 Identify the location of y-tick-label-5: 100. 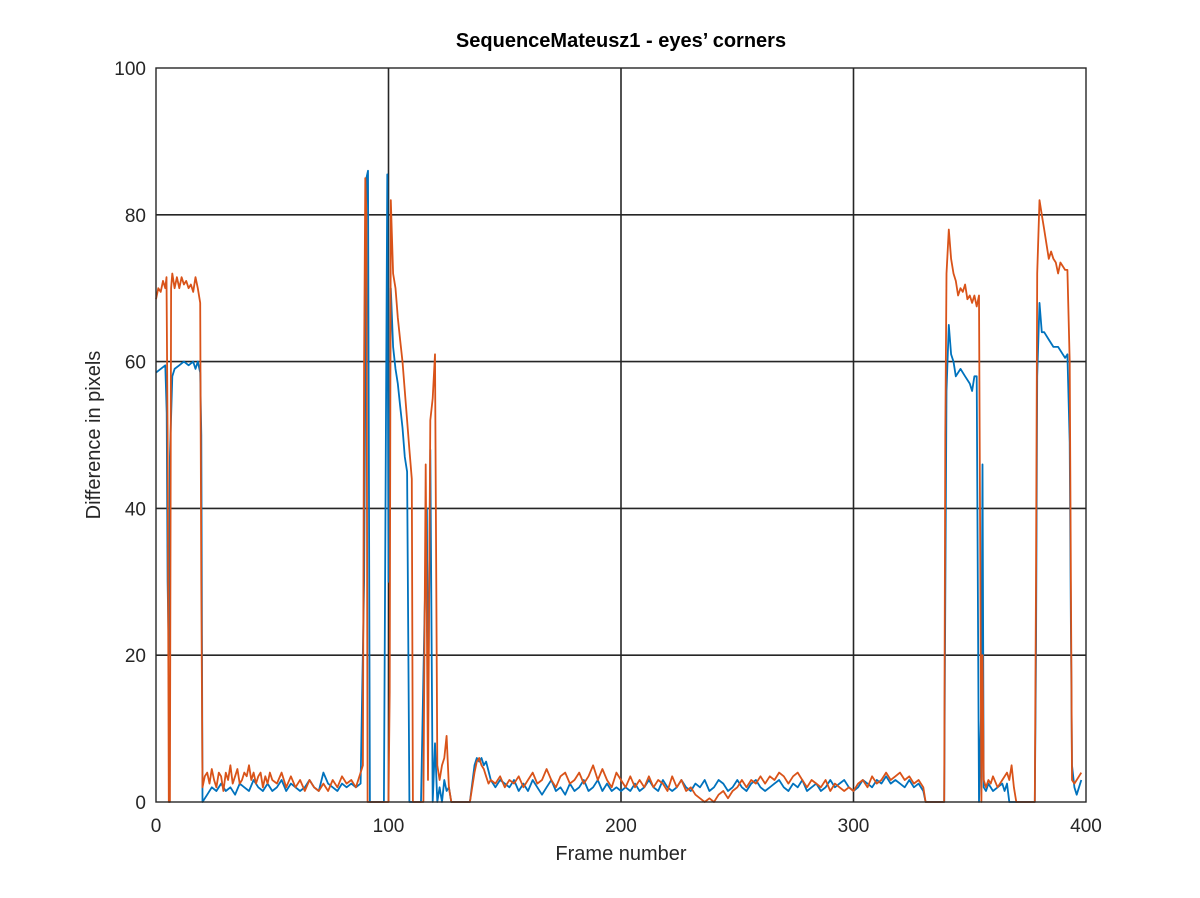
(130, 69).